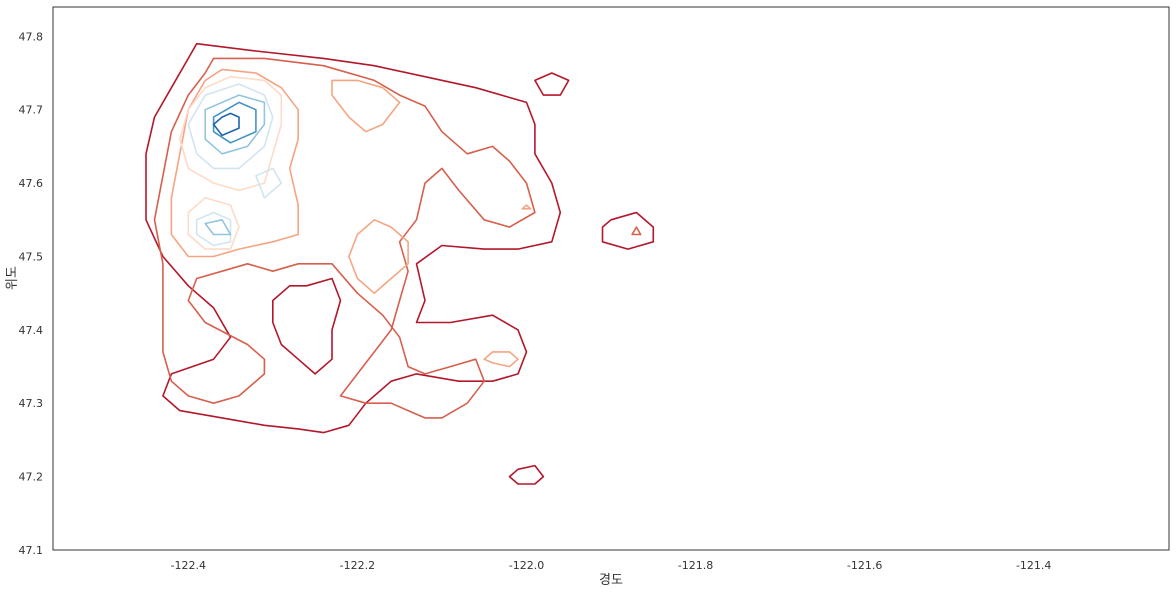 The image size is (1176, 595). What do you see at coordinates (1033, 565) in the screenshot?
I see `x-tick-label: -121.4` at bounding box center [1033, 565].